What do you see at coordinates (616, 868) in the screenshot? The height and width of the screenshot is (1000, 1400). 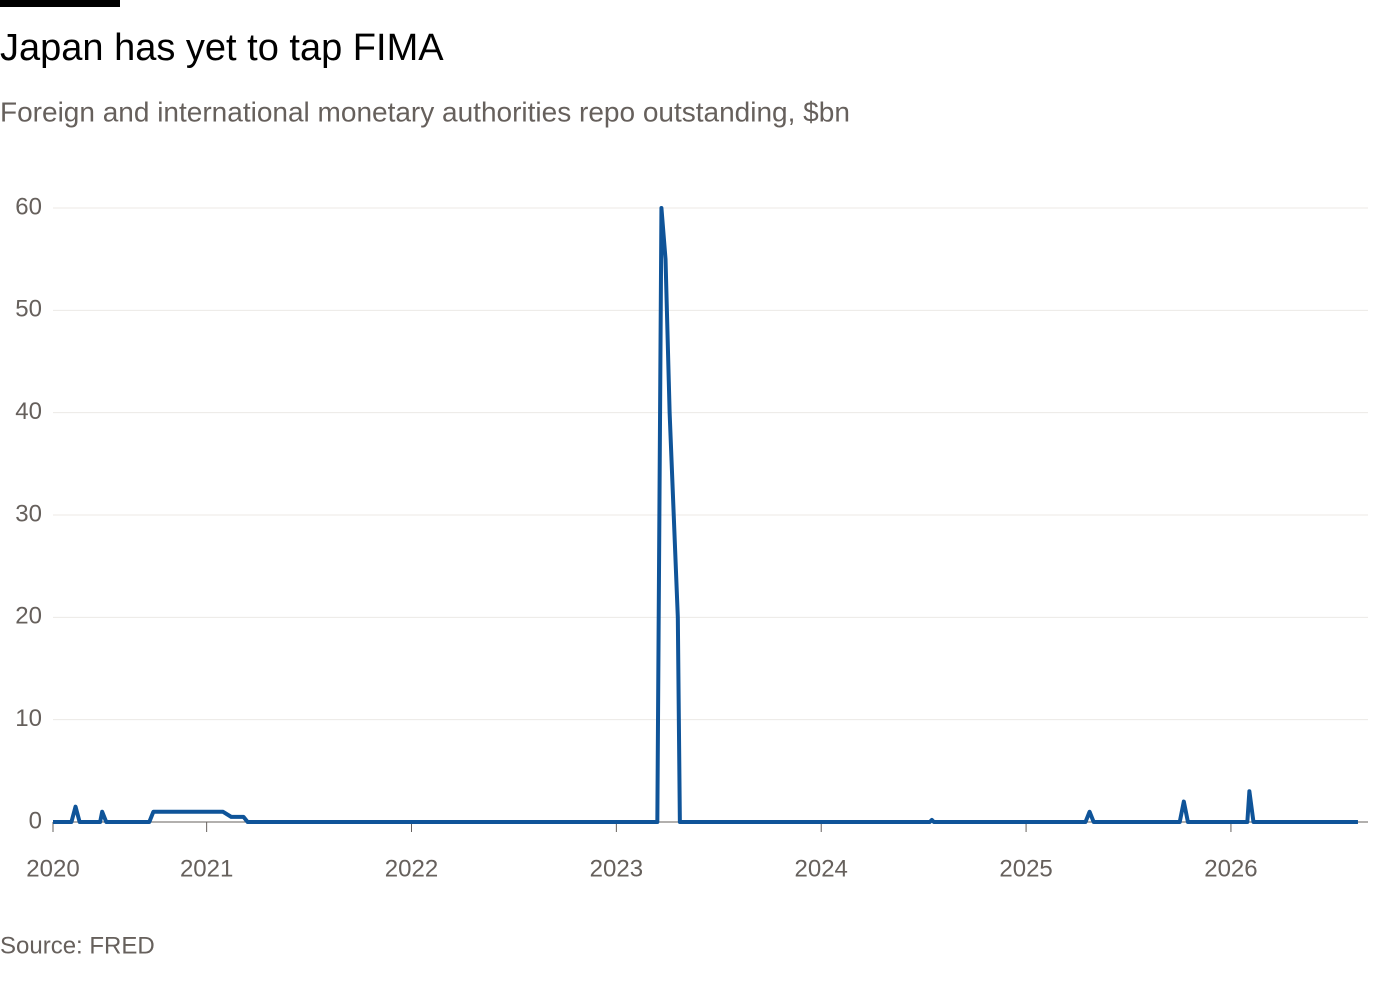 I see `x-tick-label: 2023` at bounding box center [616, 868].